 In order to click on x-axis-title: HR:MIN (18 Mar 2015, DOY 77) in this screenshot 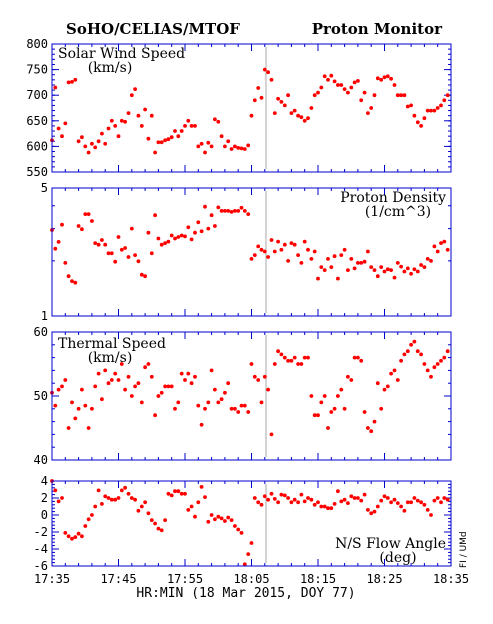, I will do `click(245, 593)`.